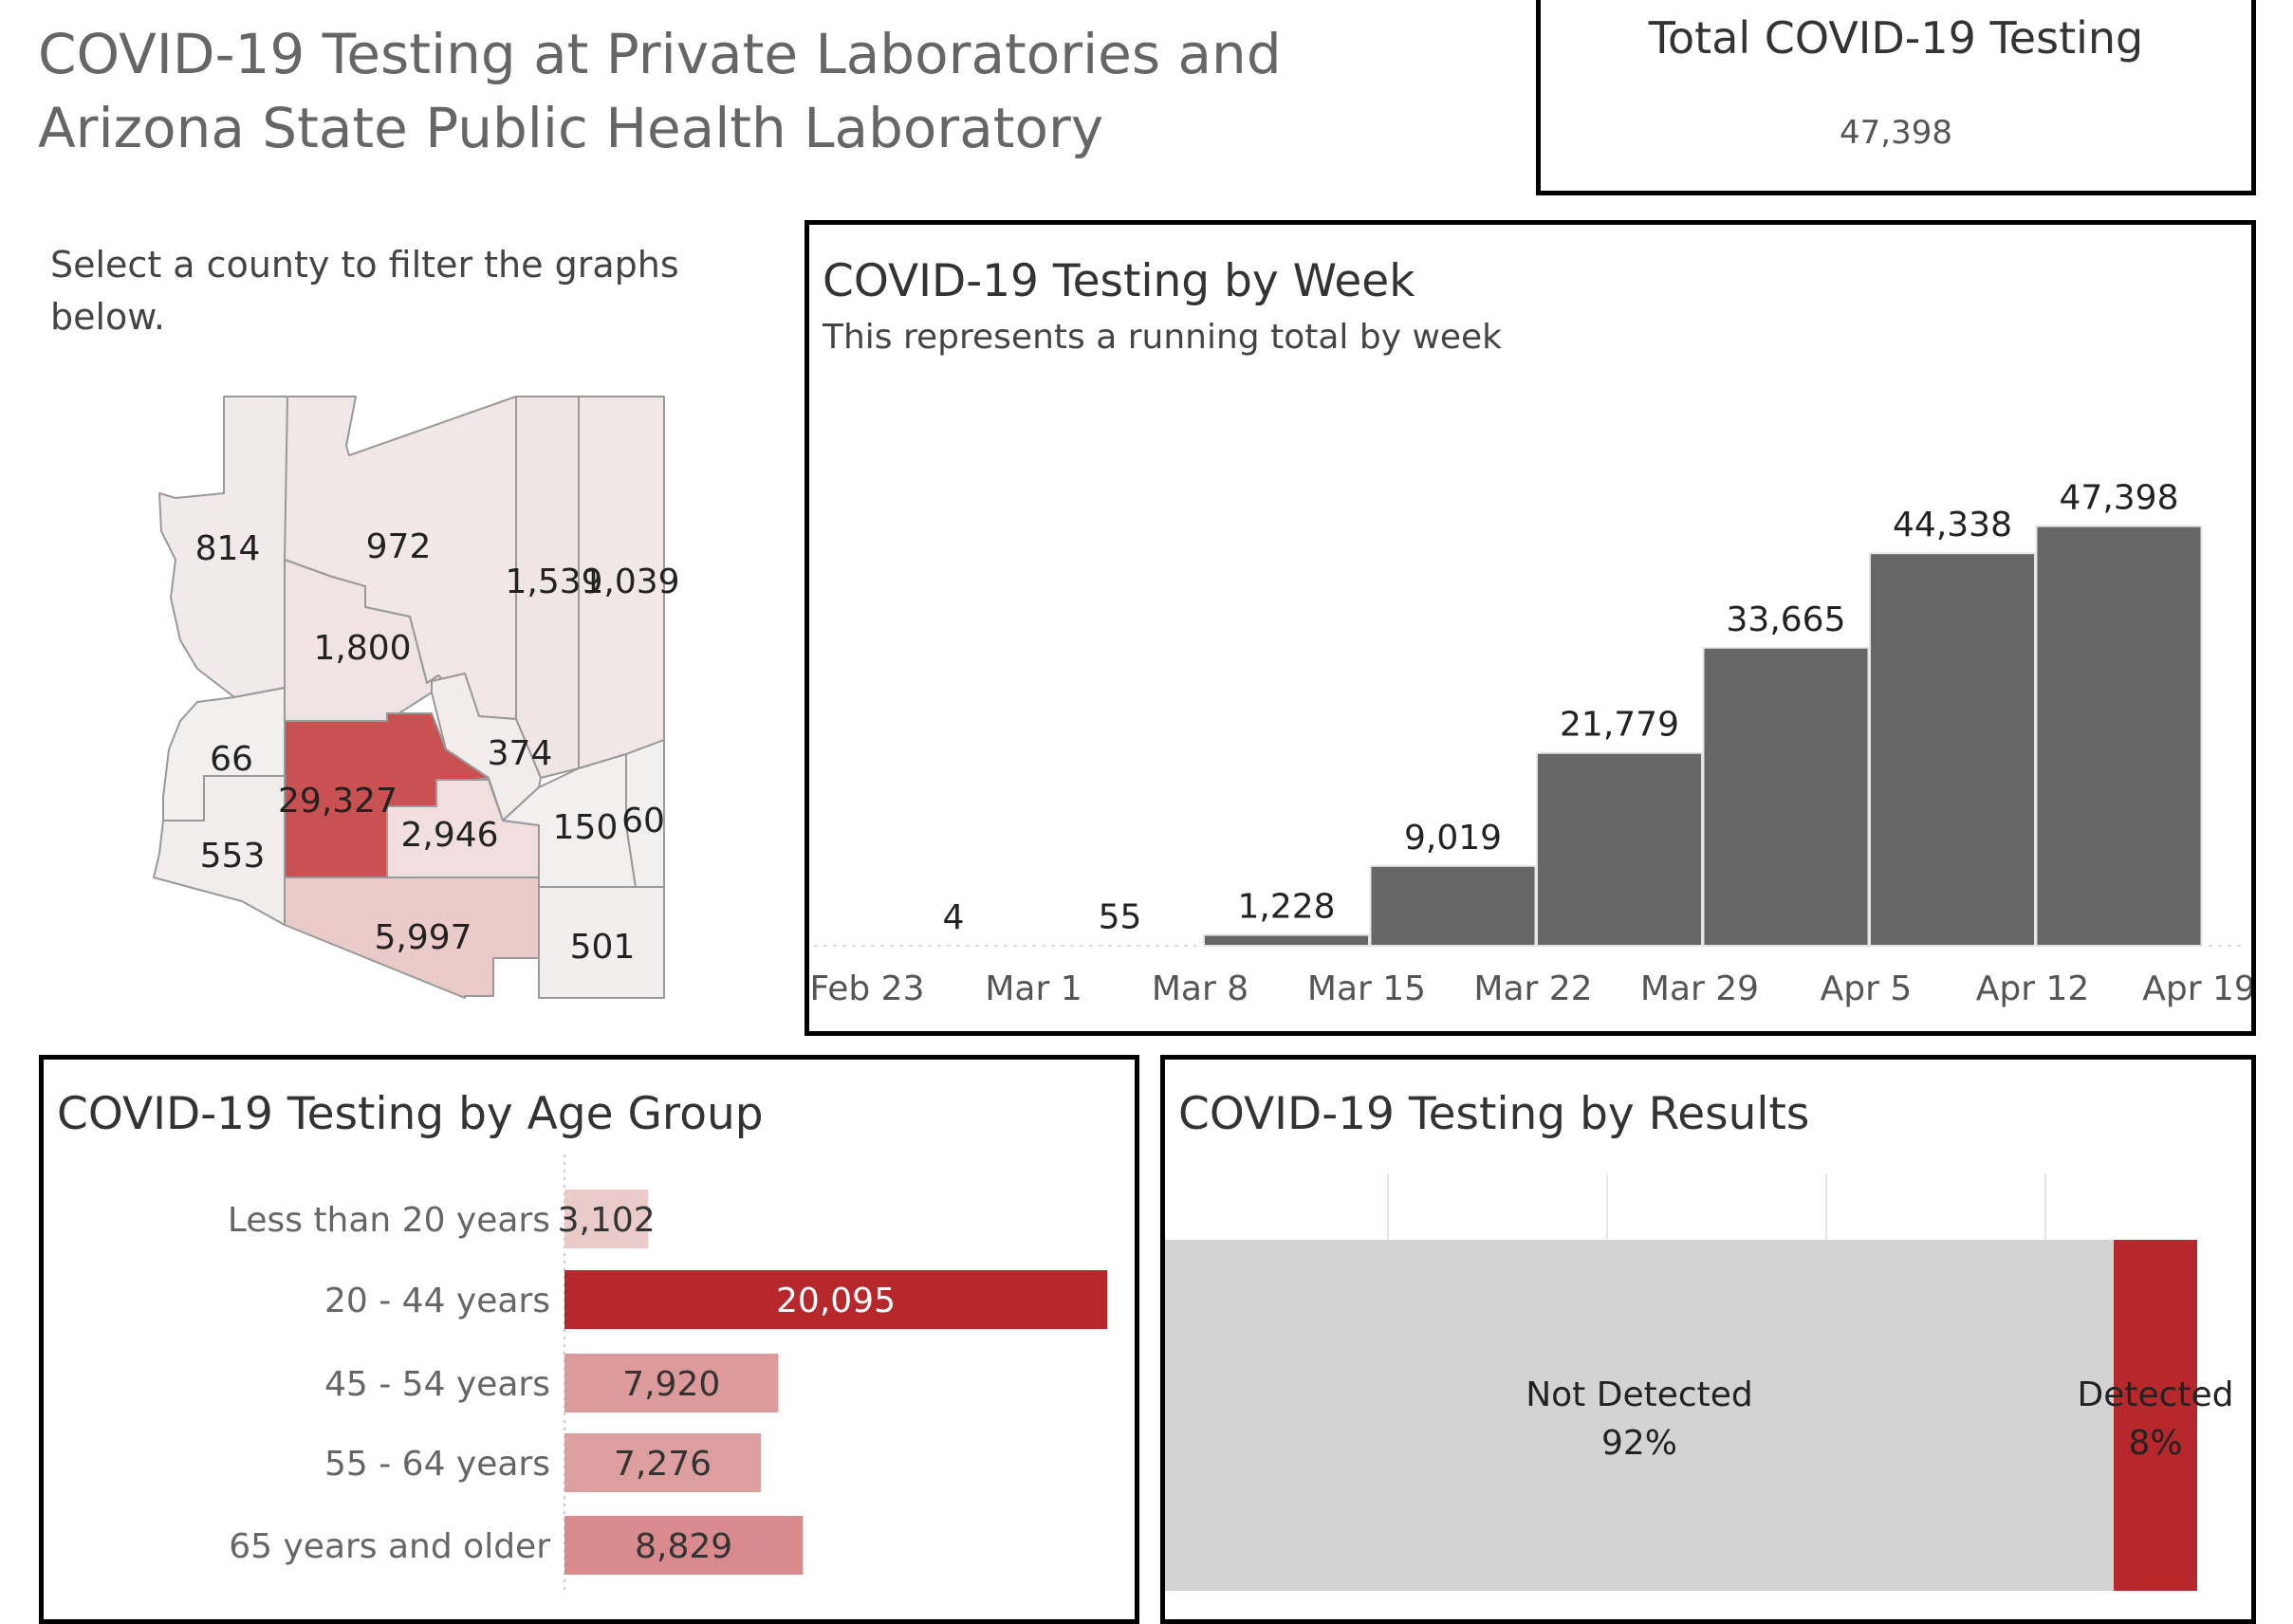 Image resolution: width=2293 pixels, height=1624 pixels. Describe the element at coordinates (1640, 1395) in the screenshot. I see `results-segment-name: Not Detected` at that location.